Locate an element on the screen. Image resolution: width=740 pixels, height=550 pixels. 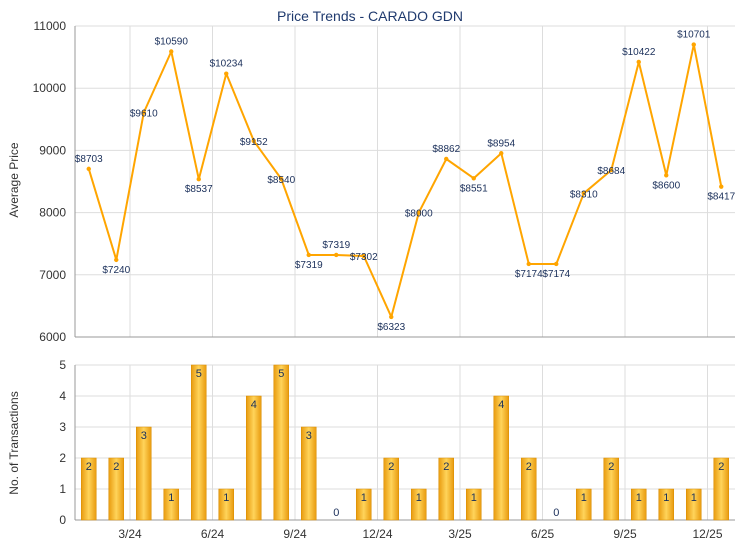
price-data-label: $8310 is located at coordinates (584, 194).